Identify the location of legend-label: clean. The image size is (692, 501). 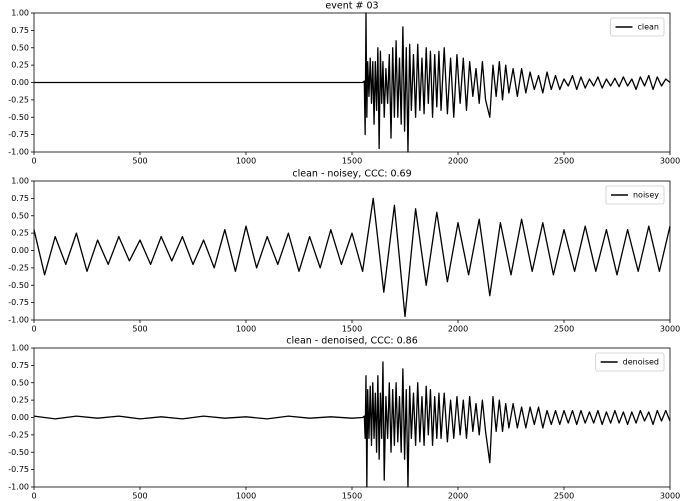
(648, 27).